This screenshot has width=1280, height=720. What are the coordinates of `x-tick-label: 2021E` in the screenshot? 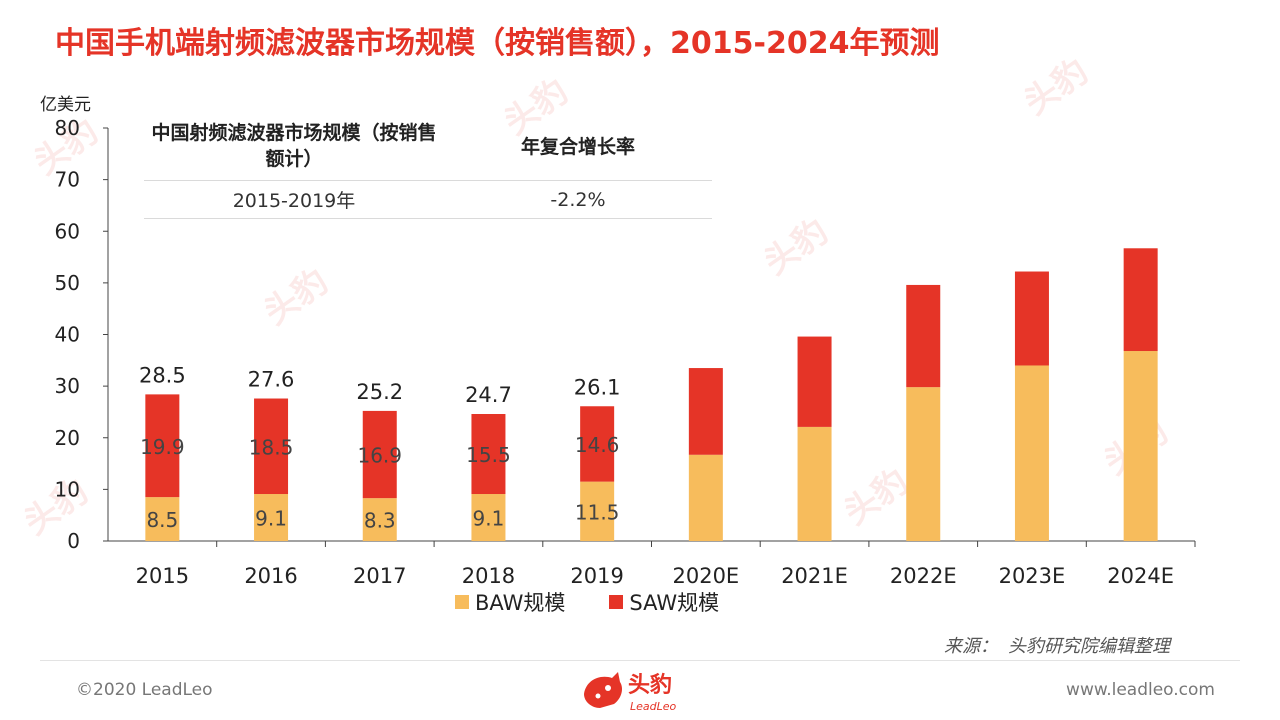 It's located at (814, 576).